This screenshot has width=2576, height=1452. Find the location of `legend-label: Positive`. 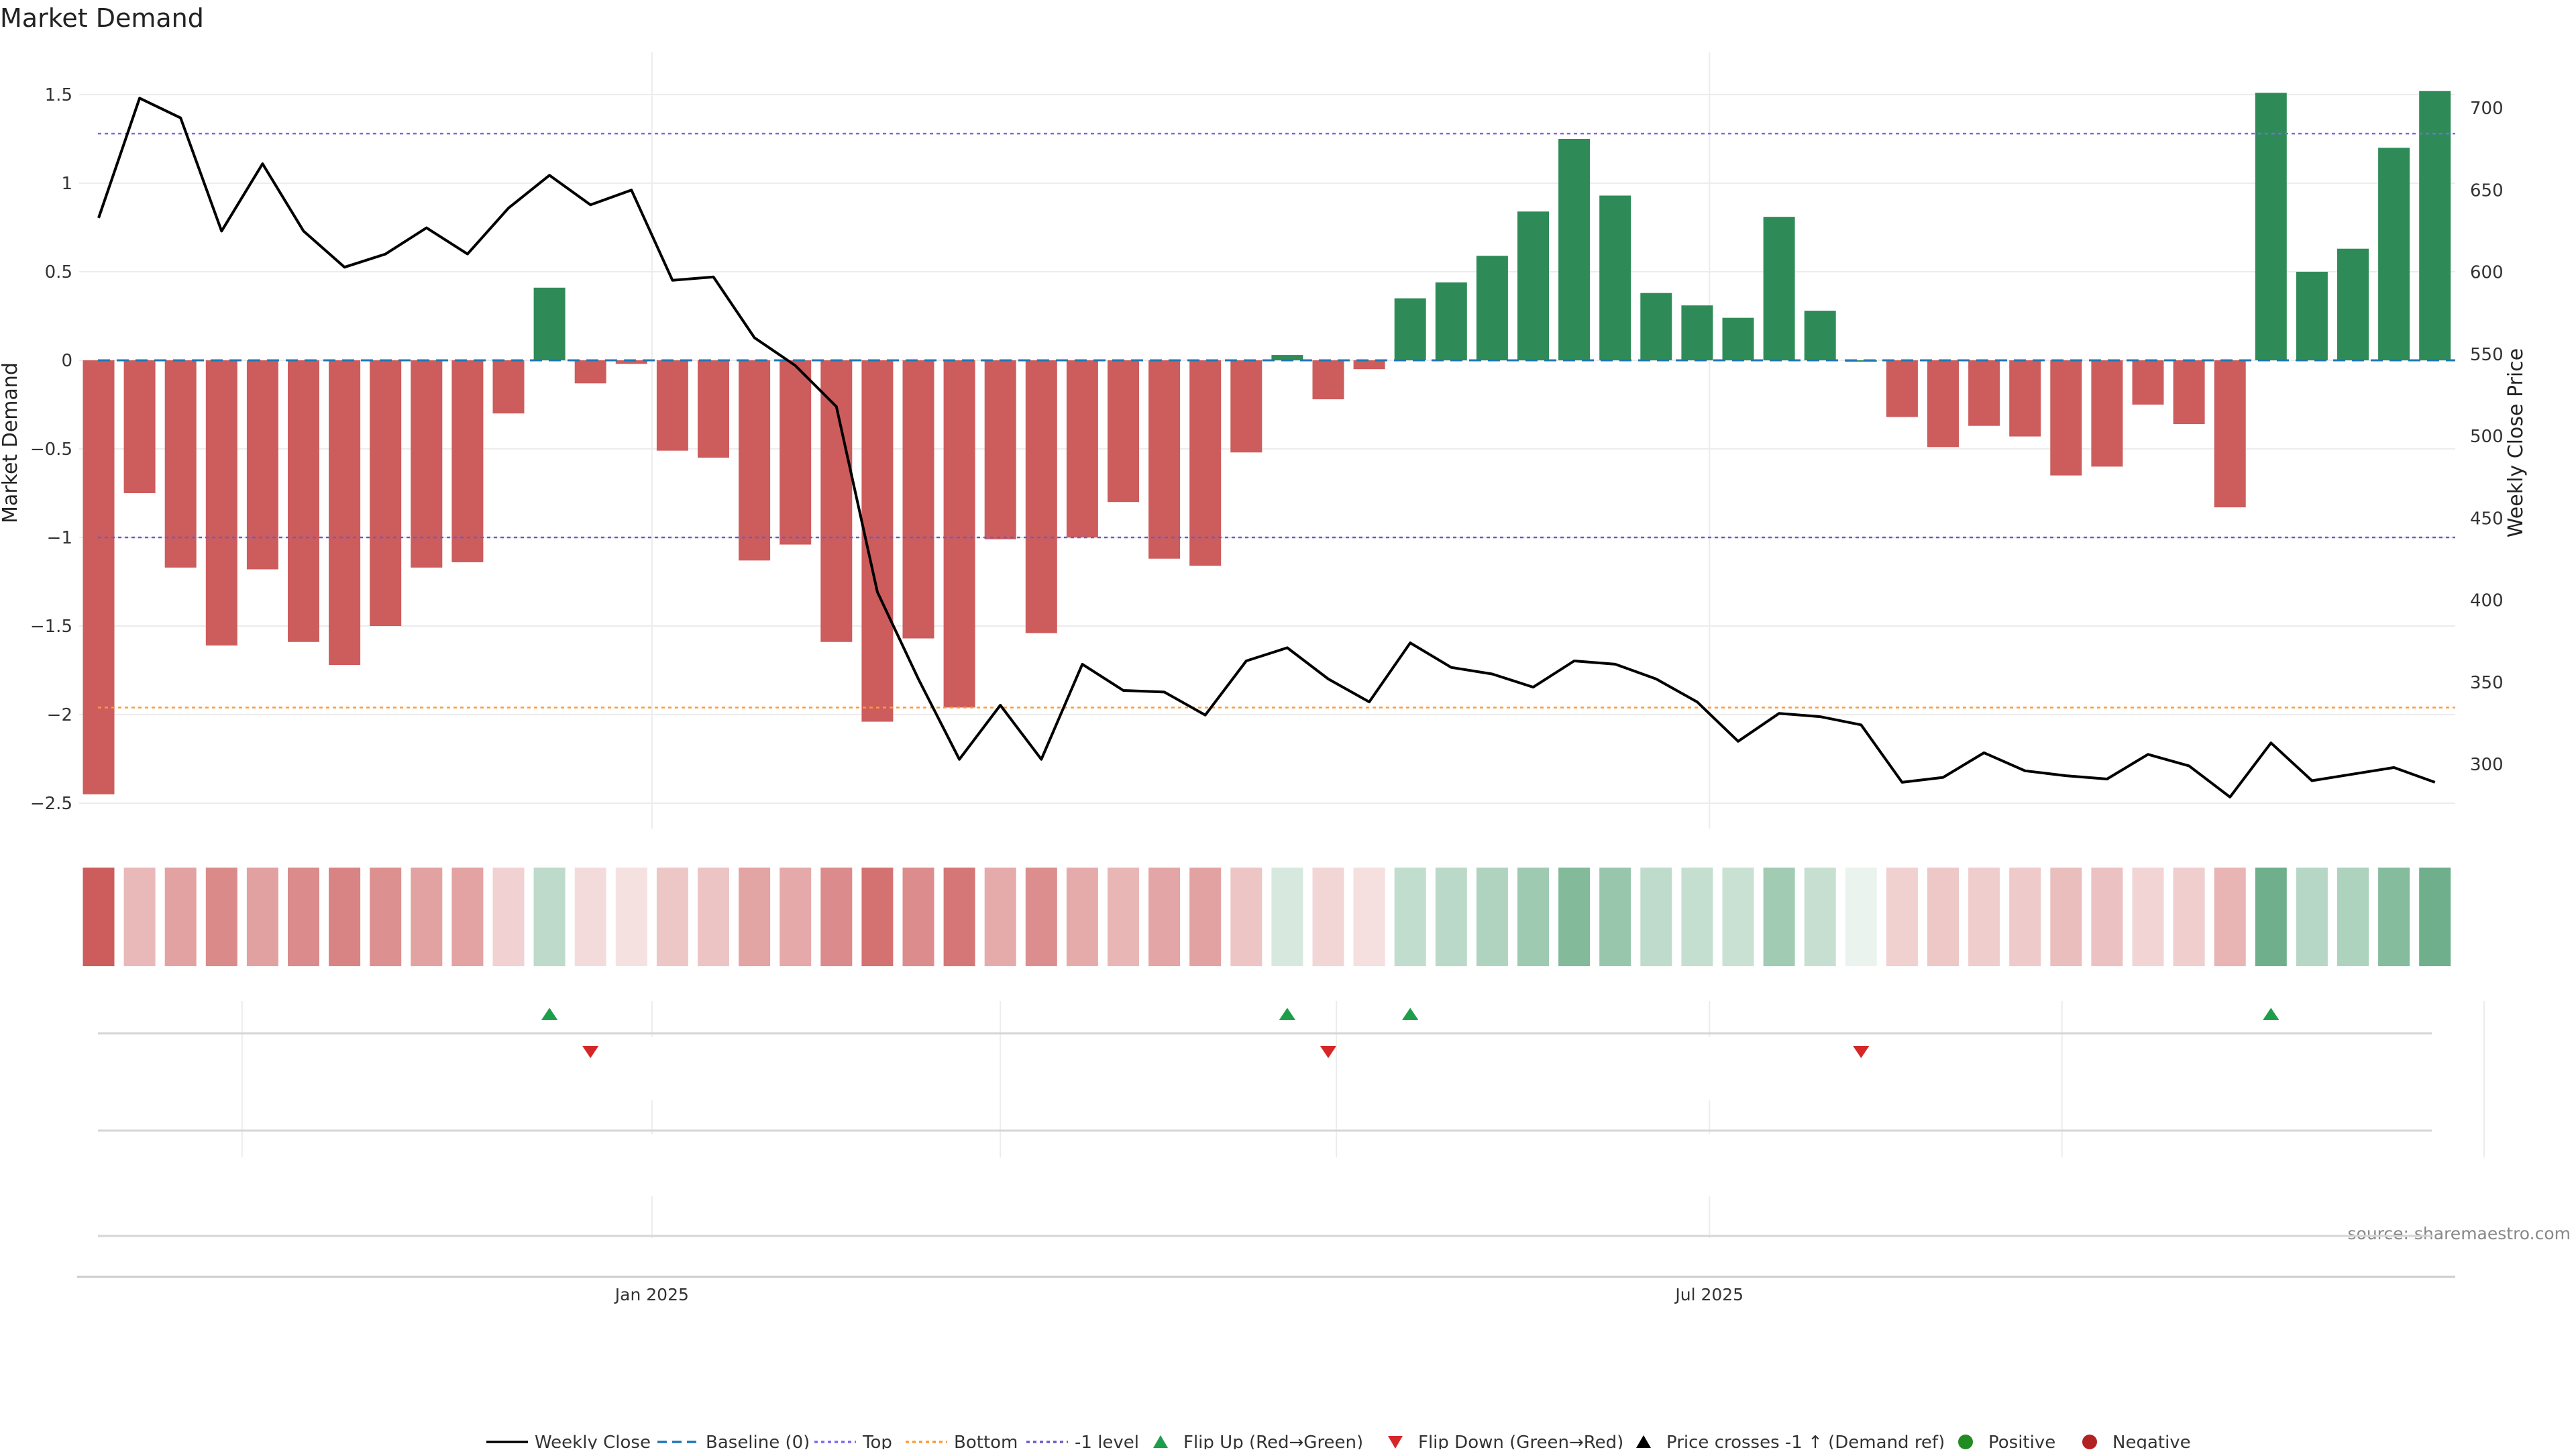

legend-label: Positive is located at coordinates (2021, 1441).